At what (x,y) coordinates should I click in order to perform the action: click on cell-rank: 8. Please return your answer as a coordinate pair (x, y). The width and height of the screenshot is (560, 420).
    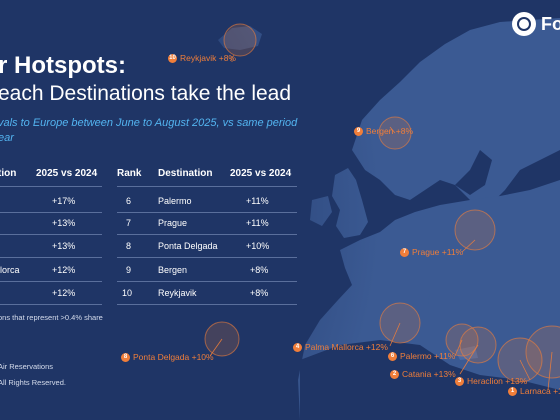
    Looking at the image, I should click on (129, 246).